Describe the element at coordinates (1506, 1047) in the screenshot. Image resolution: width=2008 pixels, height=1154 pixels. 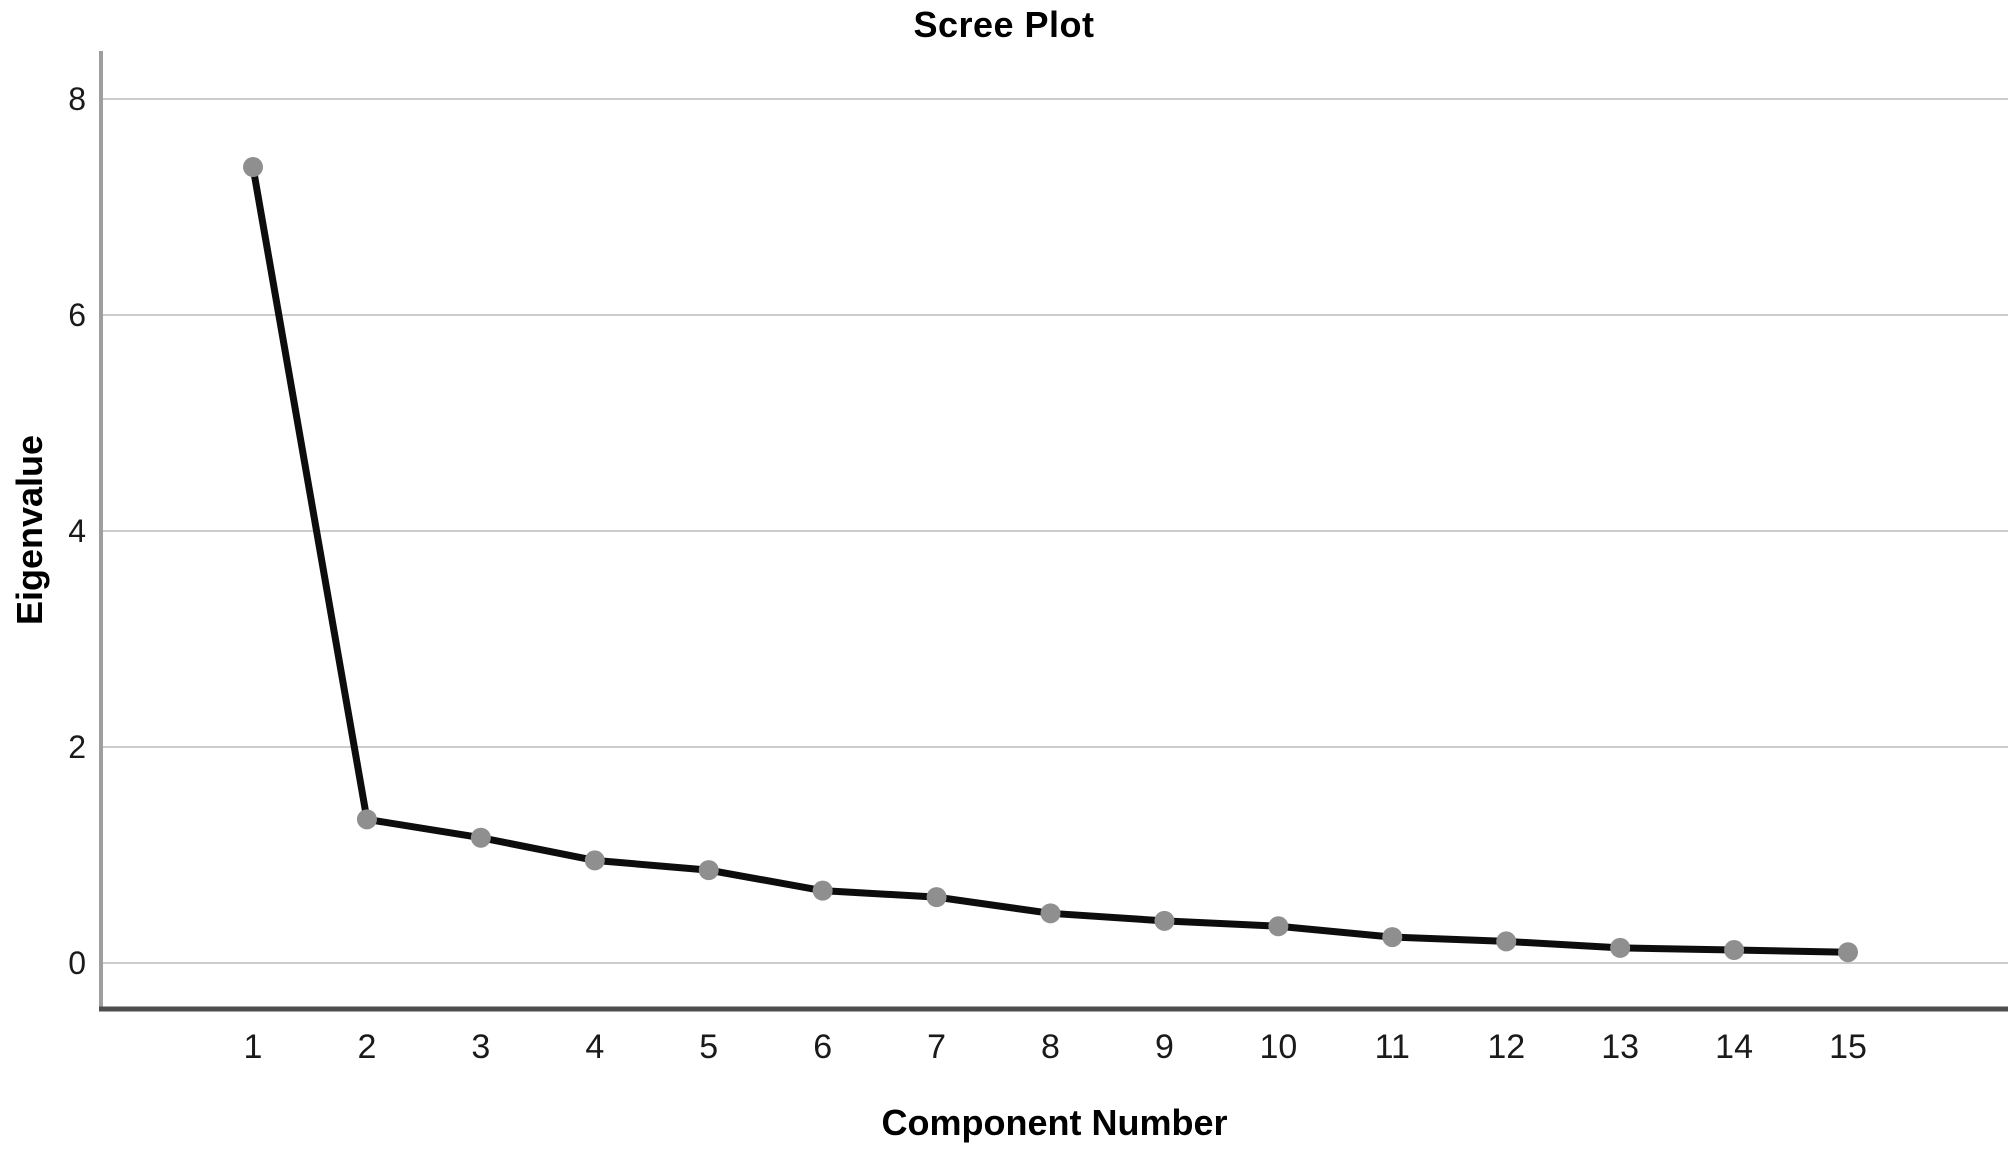
I see `x-tick-label: 12` at that location.